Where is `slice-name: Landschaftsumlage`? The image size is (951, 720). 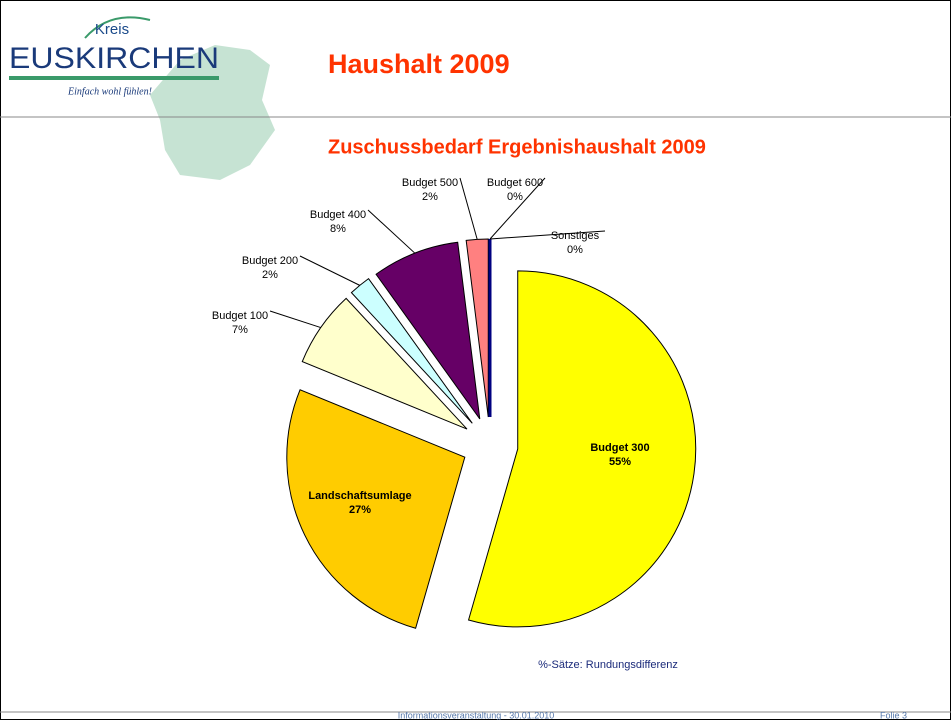
slice-name: Landschaftsumlage is located at coordinates (359, 496).